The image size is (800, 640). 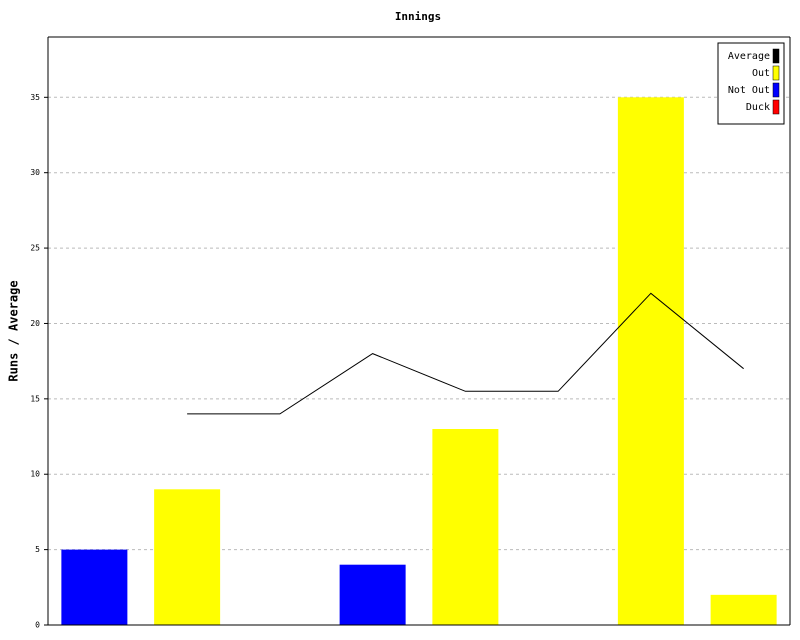 What do you see at coordinates (465, 353) in the screenshot?
I see `line` at bounding box center [465, 353].